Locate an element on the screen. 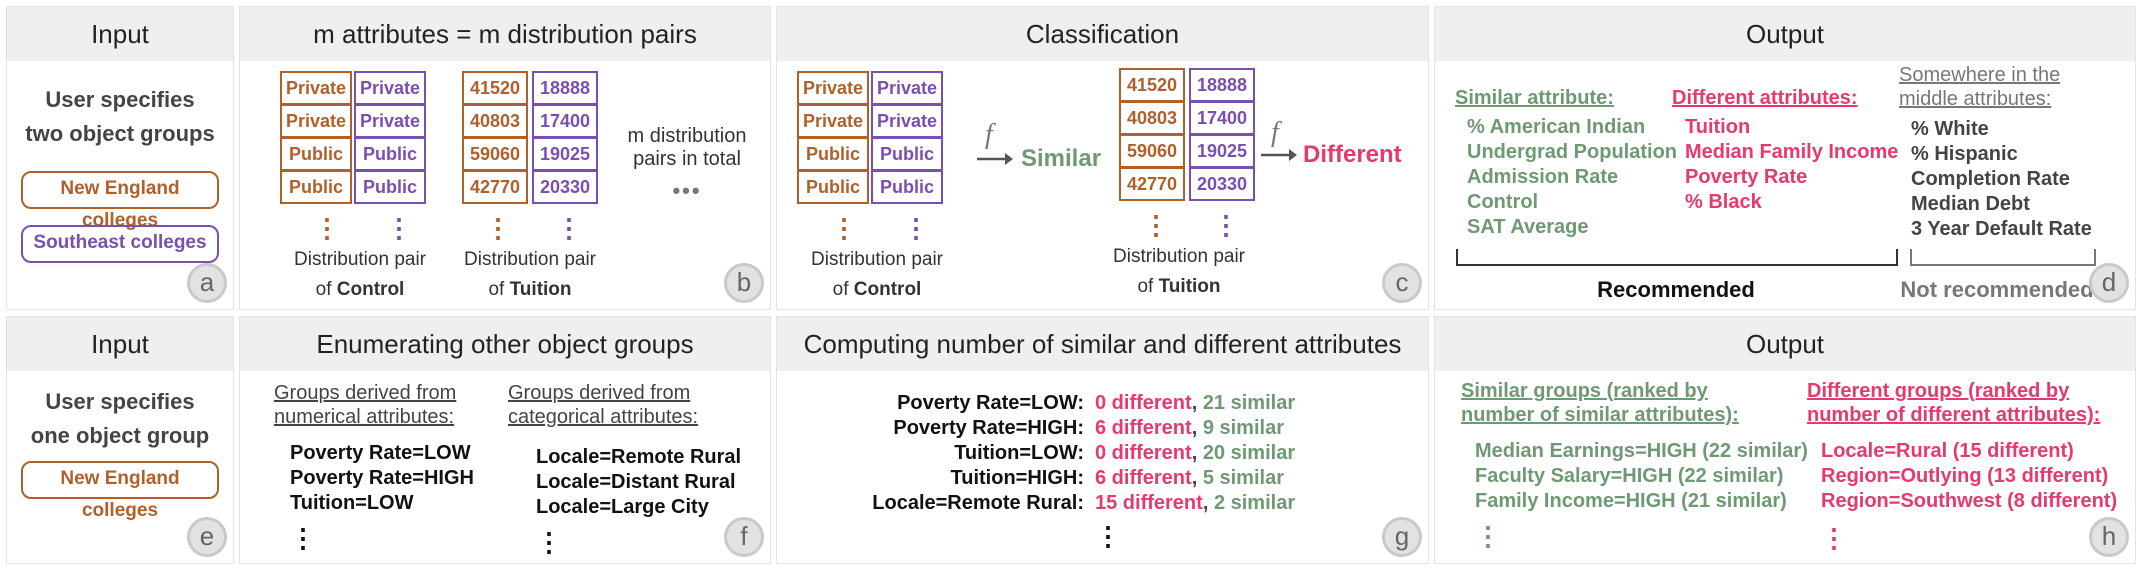 This screenshot has width=2142, height=570. numerical-group-item: Poverty Rate=LOW is located at coordinates (380, 453).